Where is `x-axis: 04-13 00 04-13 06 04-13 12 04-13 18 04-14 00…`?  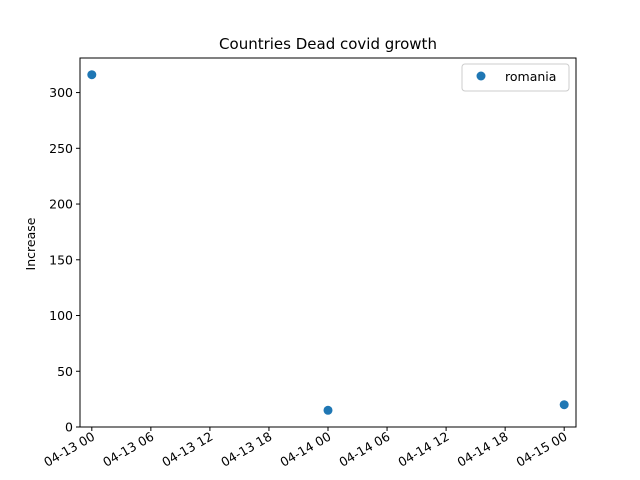
x-axis: 04-13 00 04-13 06 04-13 12 04-13 18 04-14 00… is located at coordinates (305, 448).